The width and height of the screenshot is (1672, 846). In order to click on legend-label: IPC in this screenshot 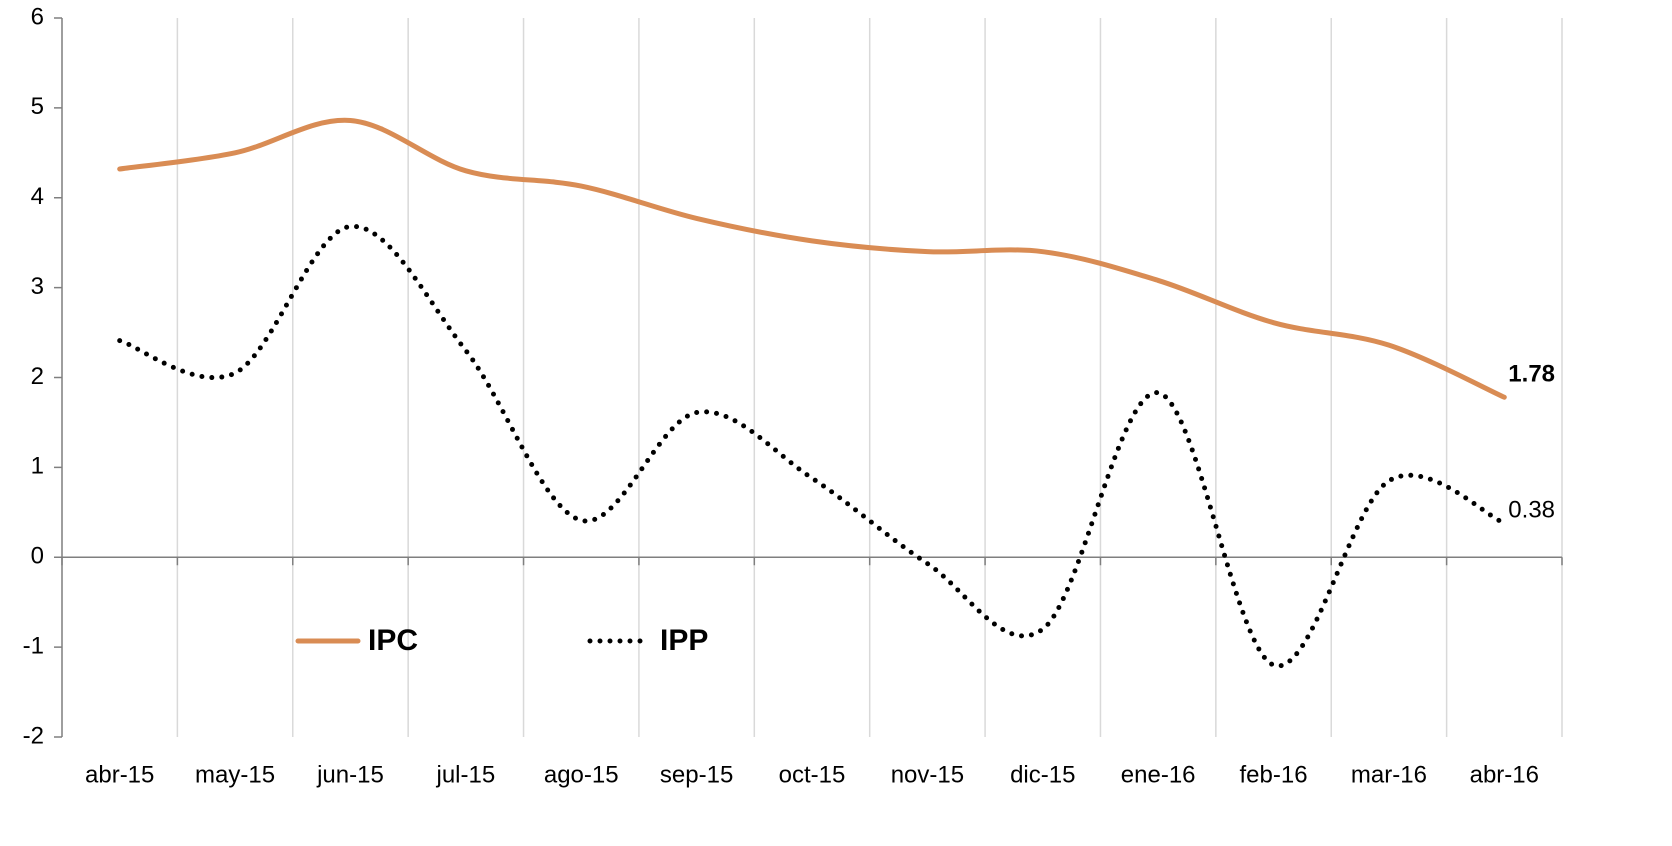, I will do `click(393, 640)`.